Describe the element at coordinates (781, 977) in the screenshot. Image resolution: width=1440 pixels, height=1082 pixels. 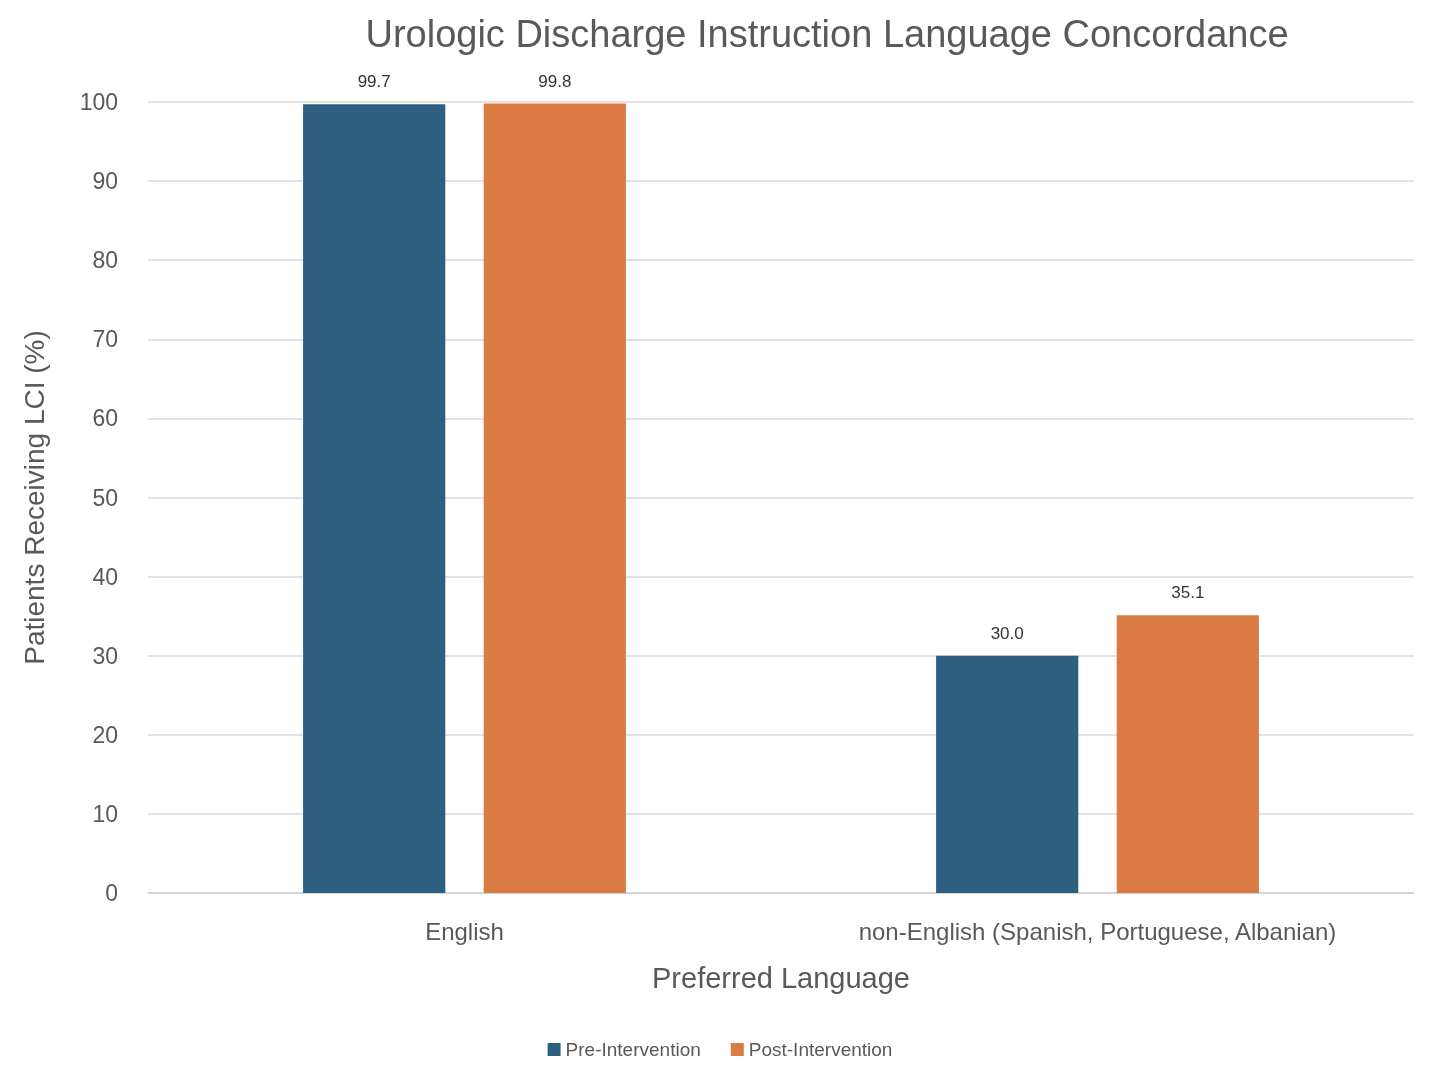
I see `x-axis-title: Preferred Language` at that location.